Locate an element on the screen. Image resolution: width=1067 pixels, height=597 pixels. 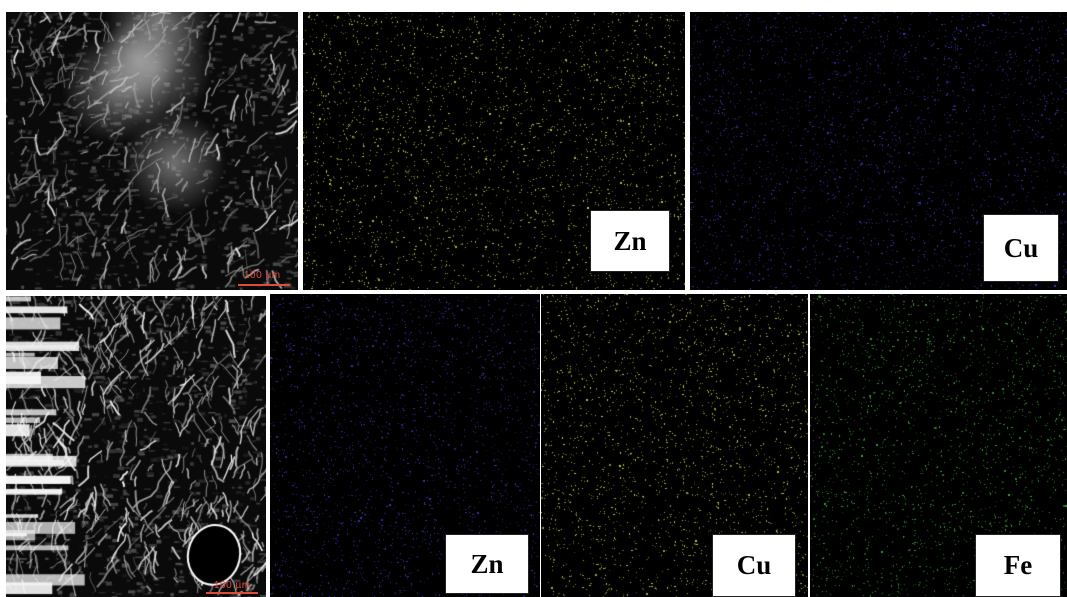
zn-label-bottom: Zn is located at coordinates (487, 564).